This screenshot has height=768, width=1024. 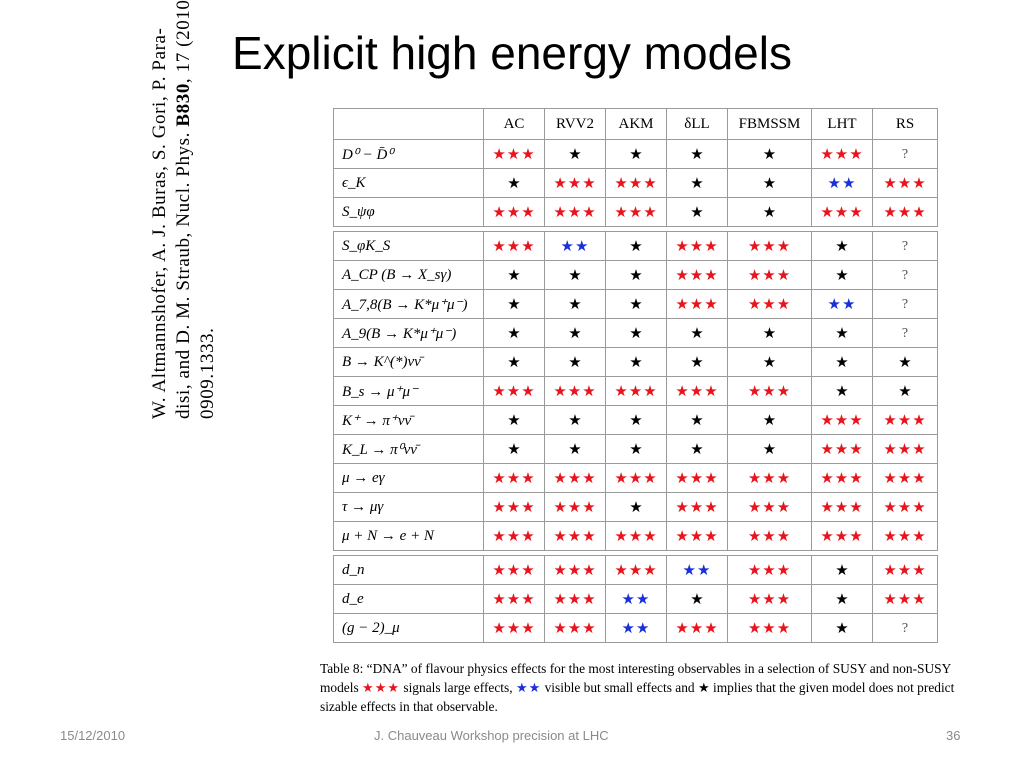 What do you see at coordinates (207, 373) in the screenshot?
I see `citation-line-3: 0909.1333.` at bounding box center [207, 373].